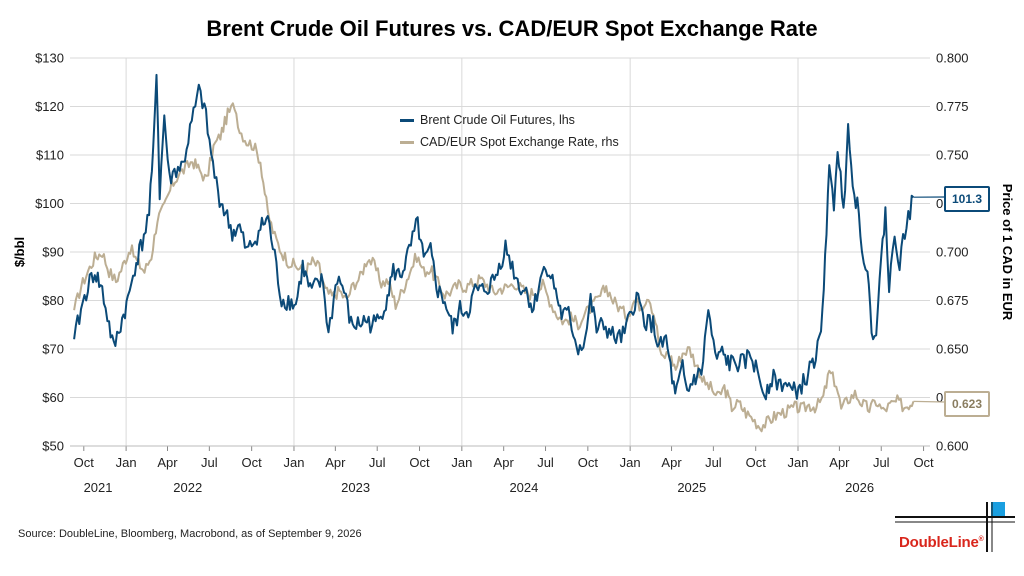  What do you see at coordinates (519, 142) in the screenshot?
I see `legend-label-cad: CAD/EUR Spot Exchange Rate, rhs` at bounding box center [519, 142].